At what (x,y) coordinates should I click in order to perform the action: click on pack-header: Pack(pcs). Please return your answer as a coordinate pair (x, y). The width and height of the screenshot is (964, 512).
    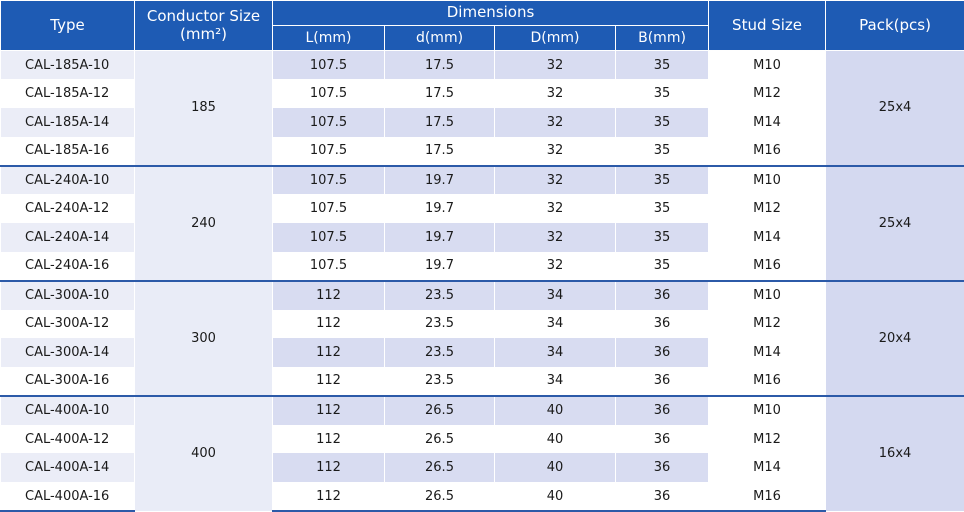
    Looking at the image, I should click on (894, 25).